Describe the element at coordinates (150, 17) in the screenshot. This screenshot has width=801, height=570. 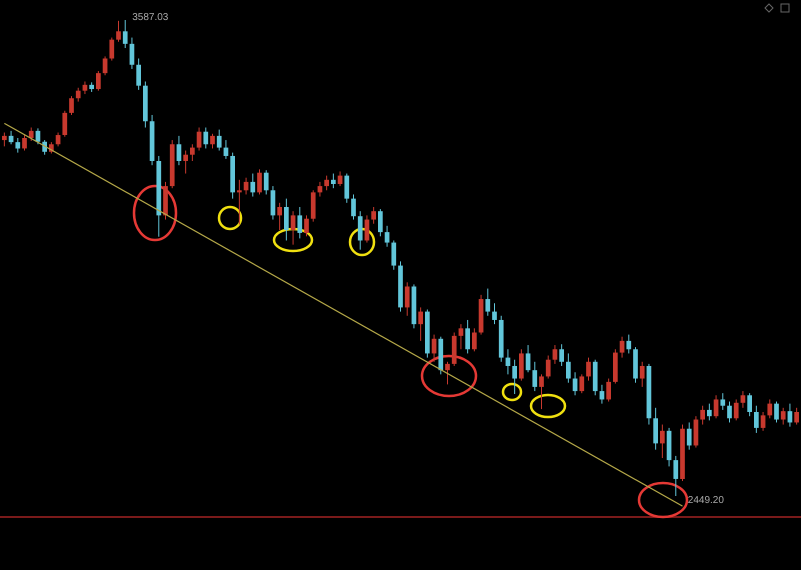
I see `annotation: 3587.03` at that location.